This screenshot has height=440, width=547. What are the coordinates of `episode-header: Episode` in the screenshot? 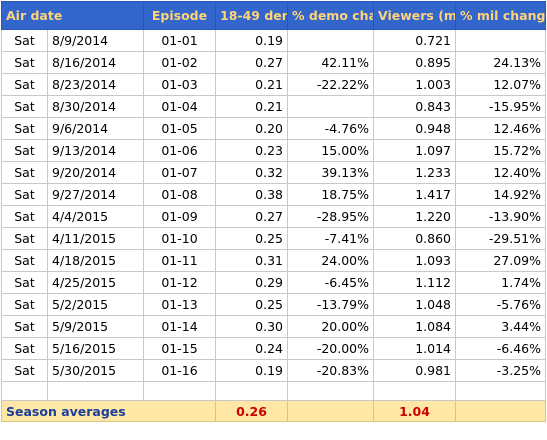 It's located at (179, 15).